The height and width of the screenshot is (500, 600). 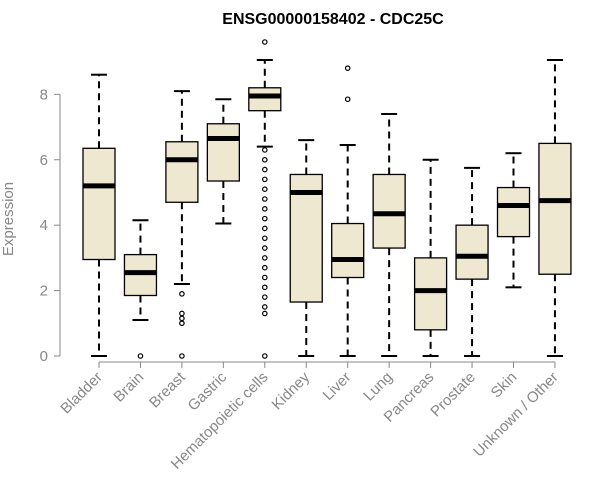 What do you see at coordinates (44, 160) in the screenshot?
I see `y-tick-label: 6` at bounding box center [44, 160].